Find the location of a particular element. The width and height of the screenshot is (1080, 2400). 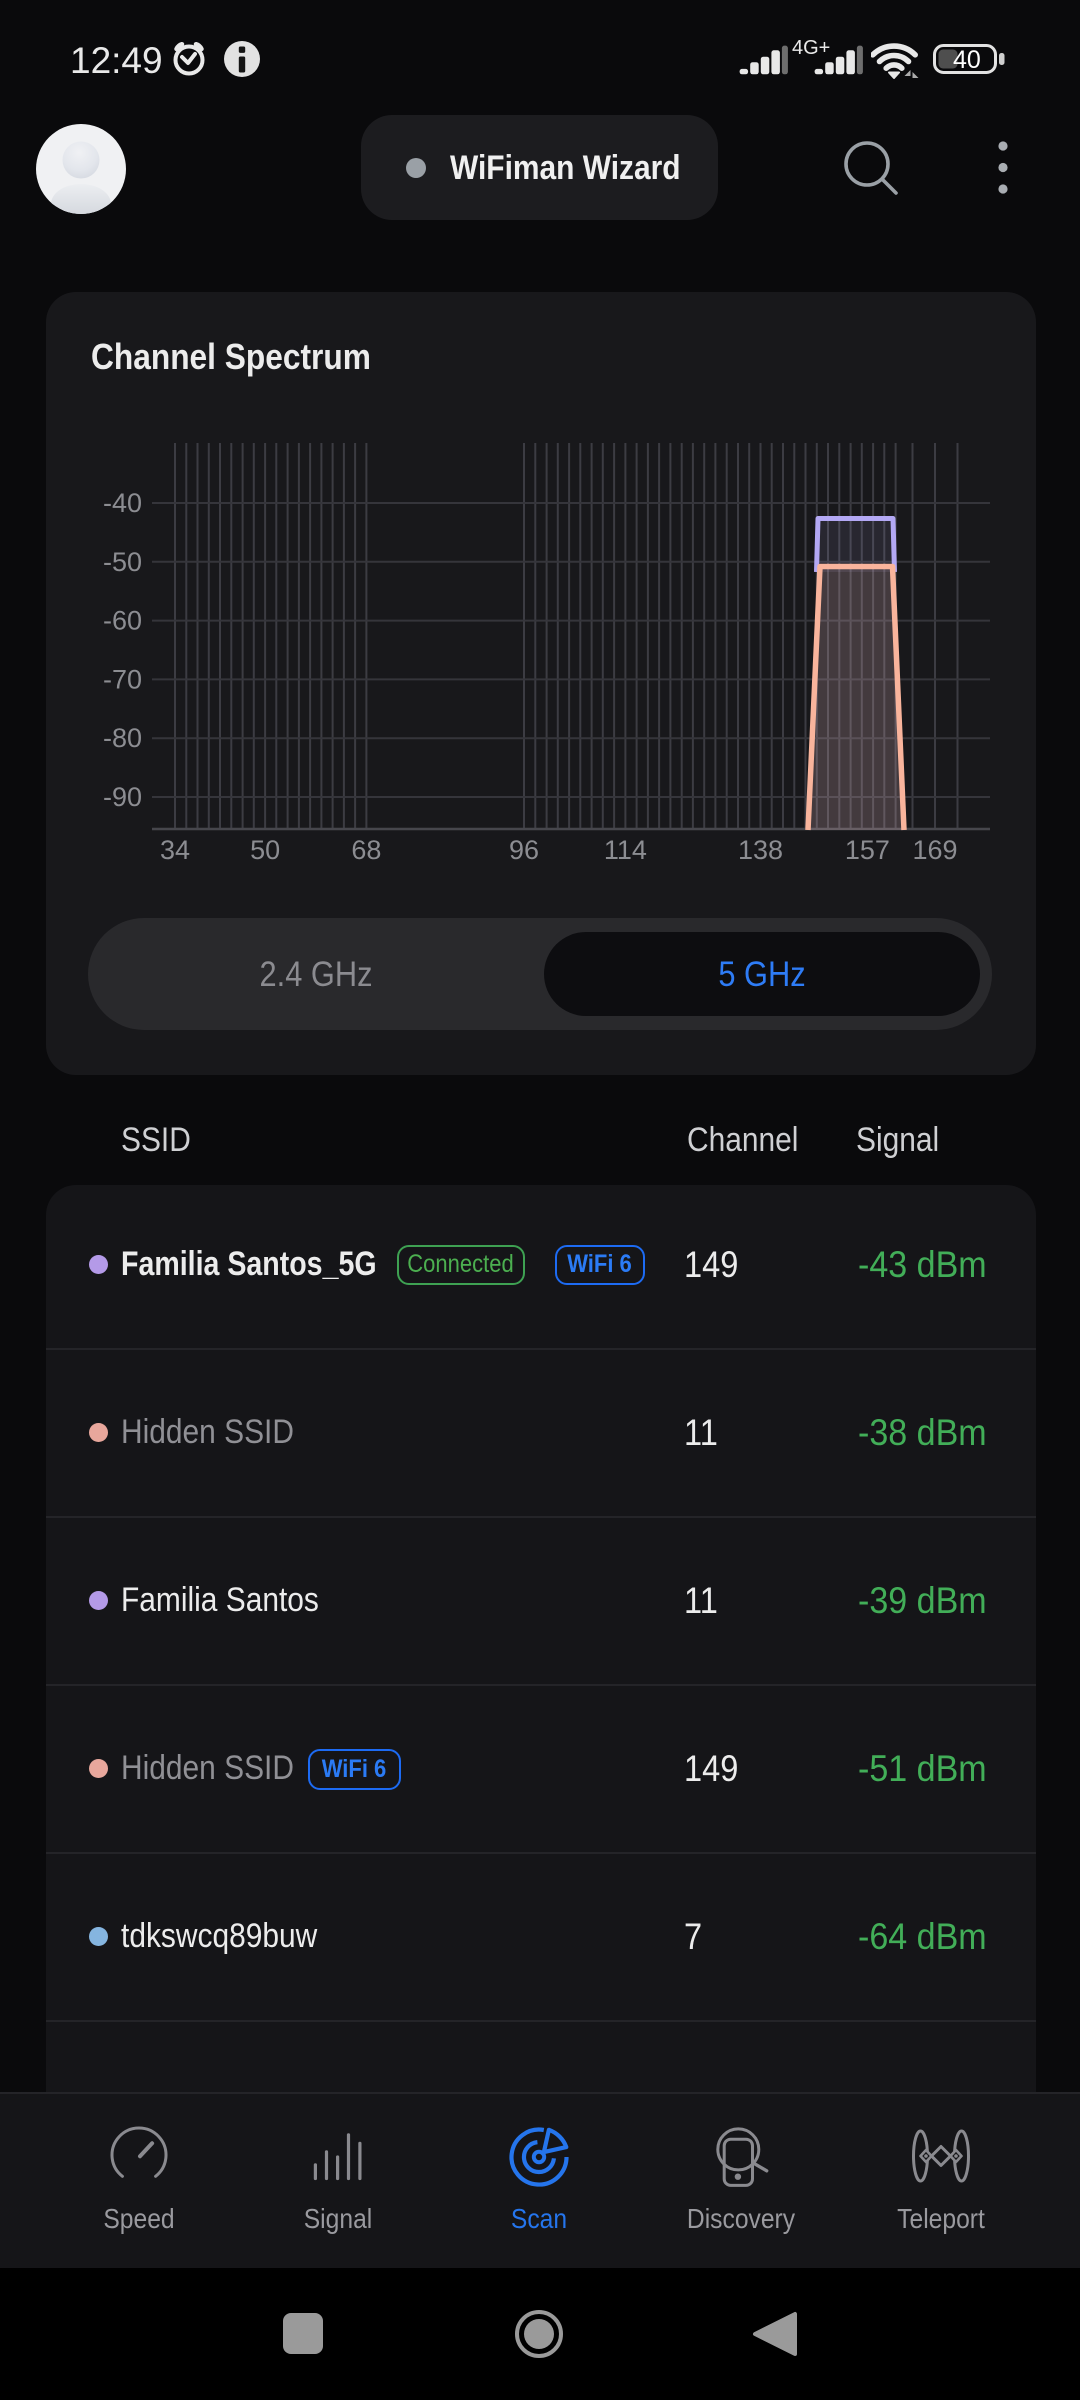

svg-text: 114 is located at coordinates (625, 850).